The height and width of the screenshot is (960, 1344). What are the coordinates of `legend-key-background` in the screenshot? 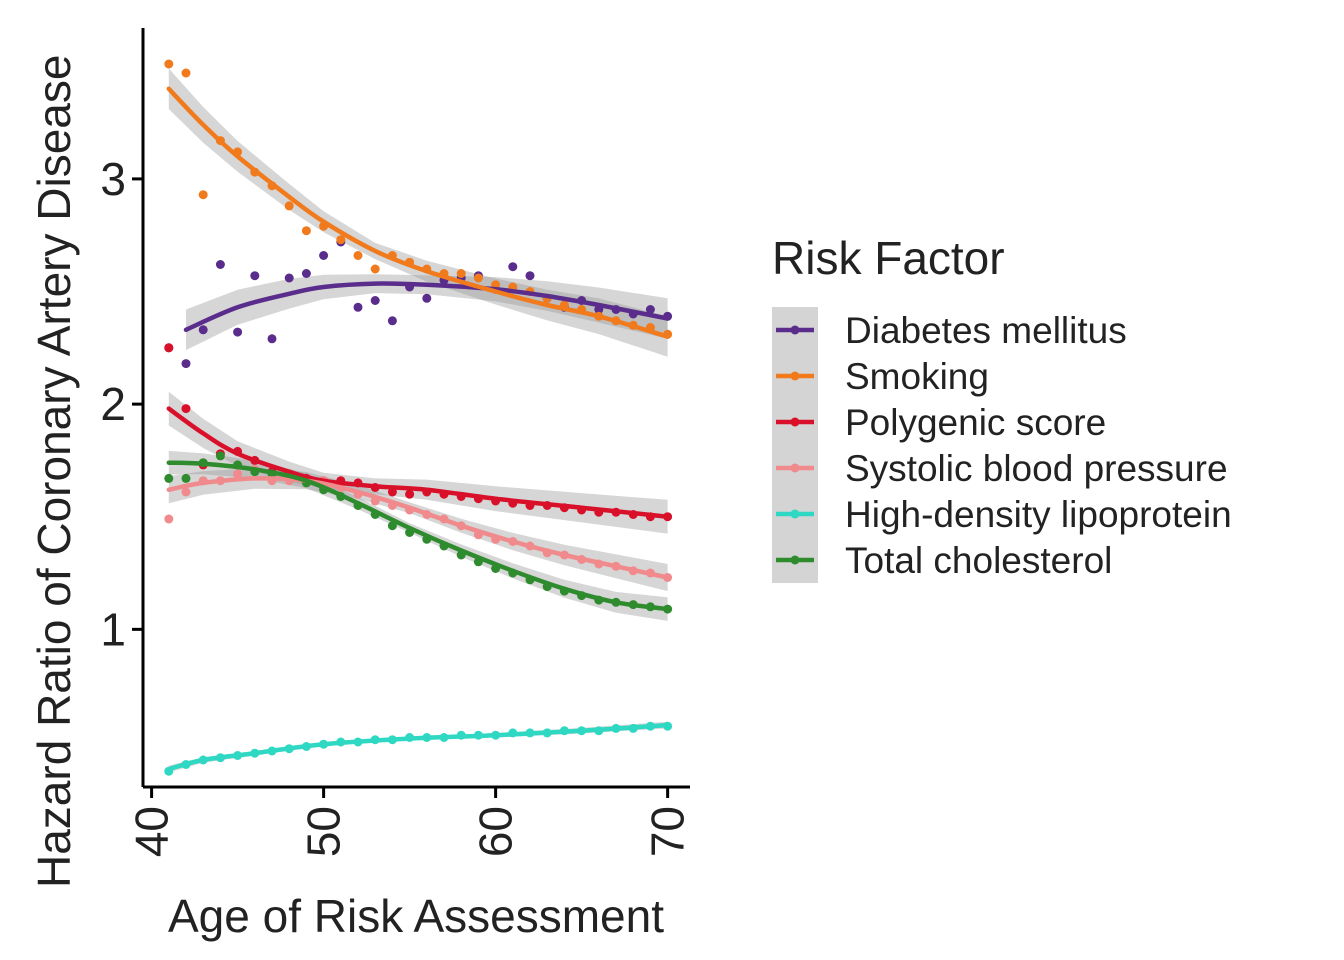 It's located at (795, 445).